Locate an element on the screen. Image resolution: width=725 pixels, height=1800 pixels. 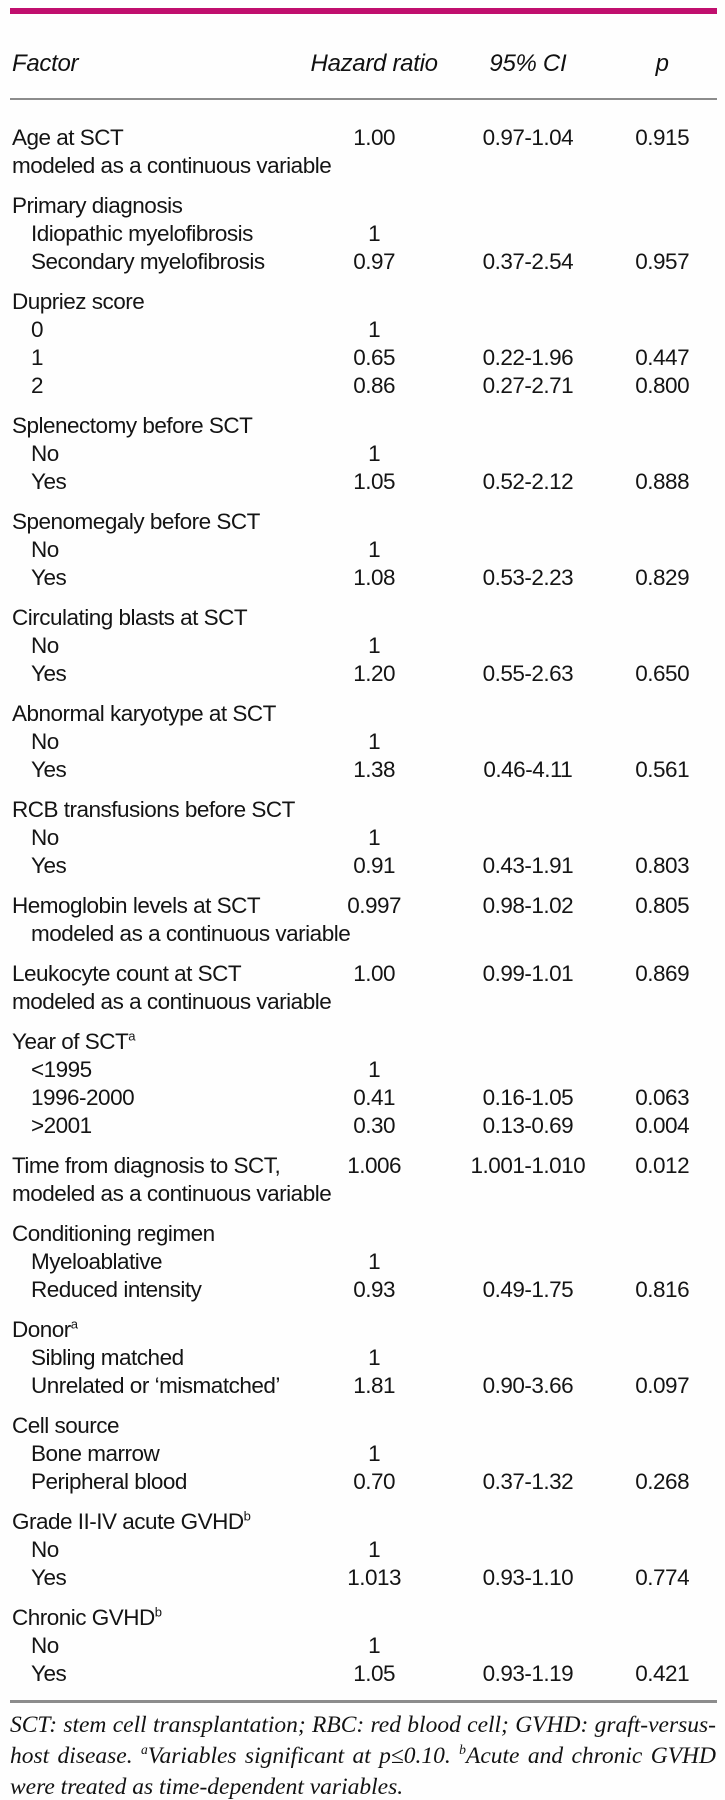
table-row: 1996-2000 0.41 0.16-1.05 0.063 is located at coordinates (363, 1098).